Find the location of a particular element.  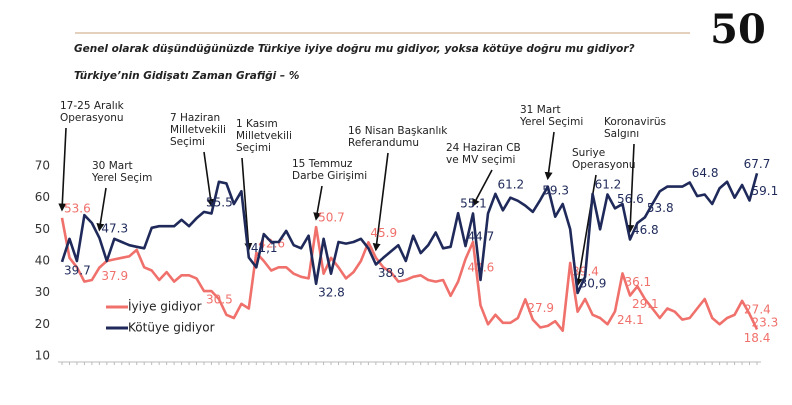

annotation: 15 Temmuz is located at coordinates (322, 164).